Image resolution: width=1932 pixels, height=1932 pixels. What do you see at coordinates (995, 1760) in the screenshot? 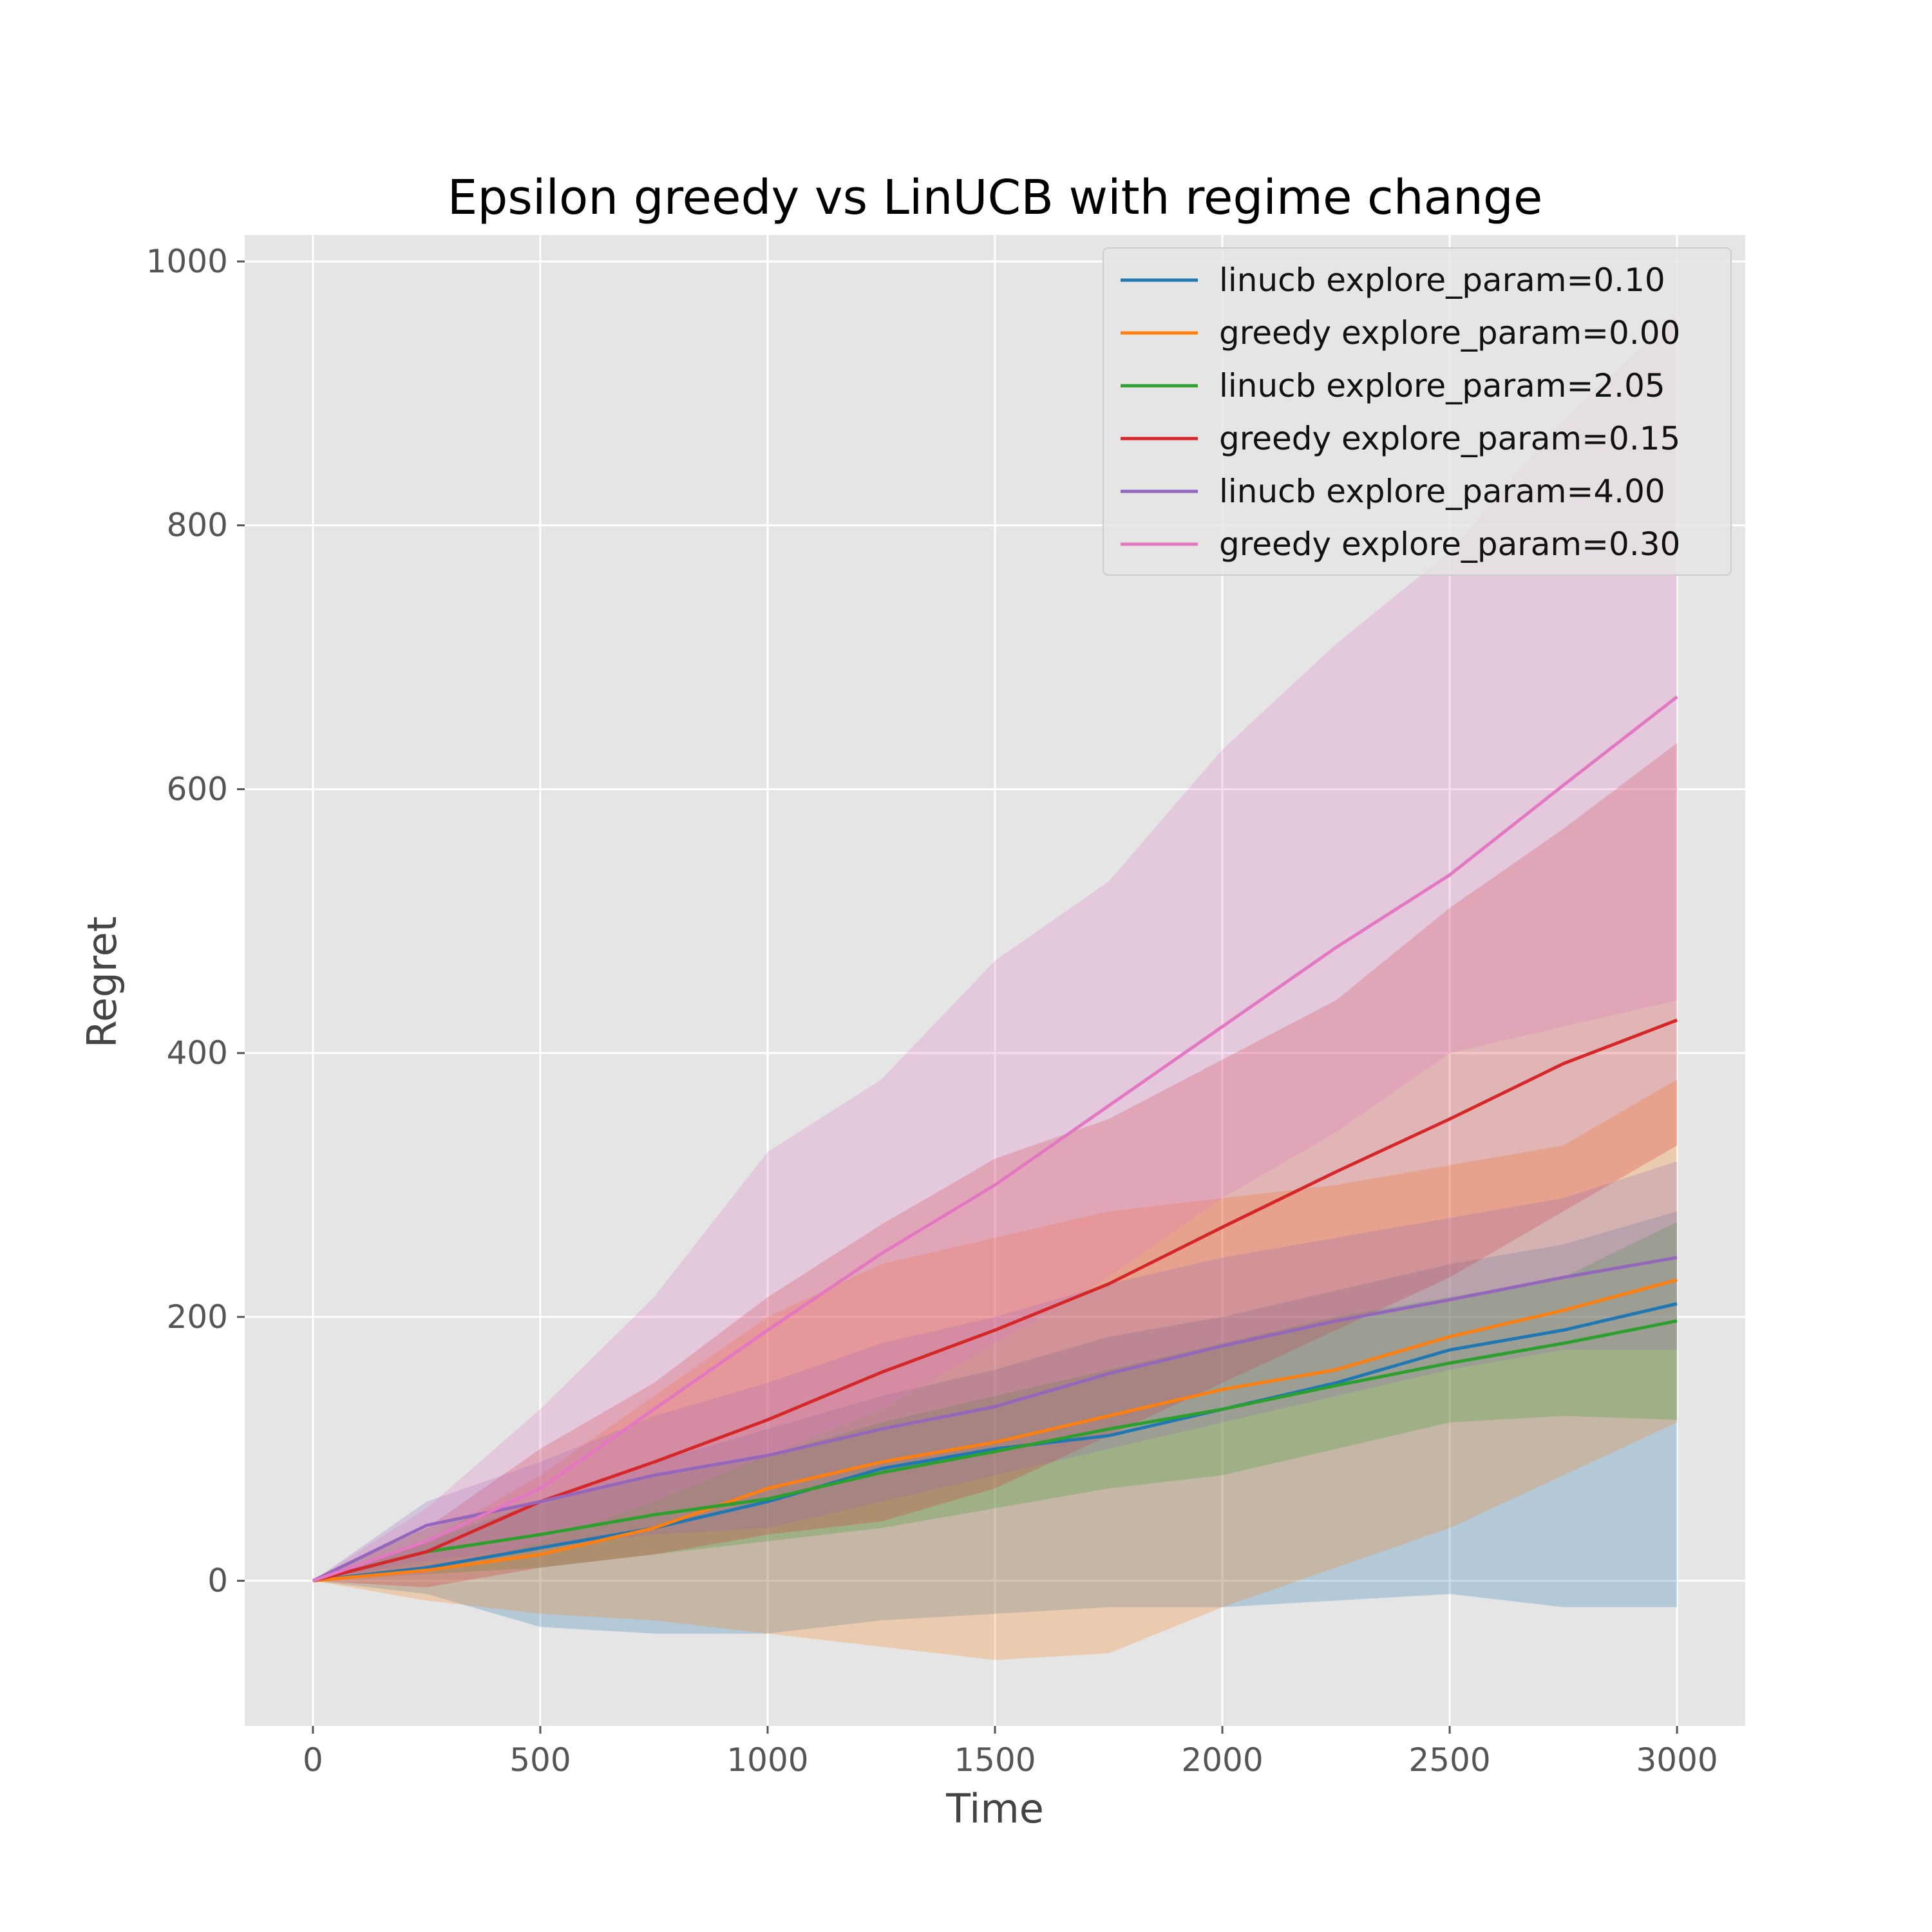
I see `x-tick-label: 1500` at bounding box center [995, 1760].